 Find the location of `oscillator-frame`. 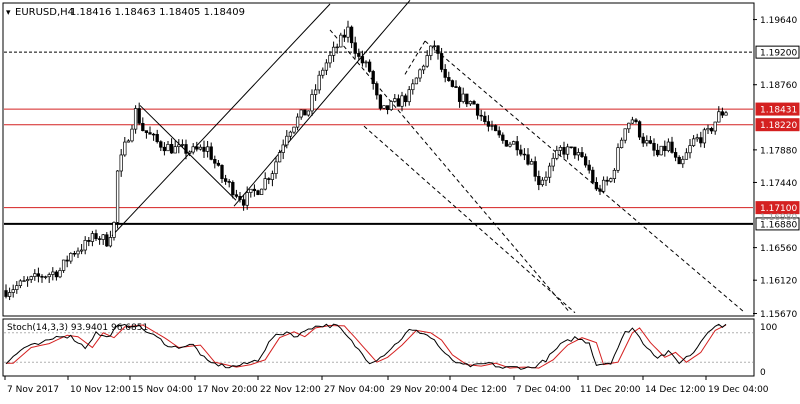

oscillator-frame is located at coordinates (378, 347).